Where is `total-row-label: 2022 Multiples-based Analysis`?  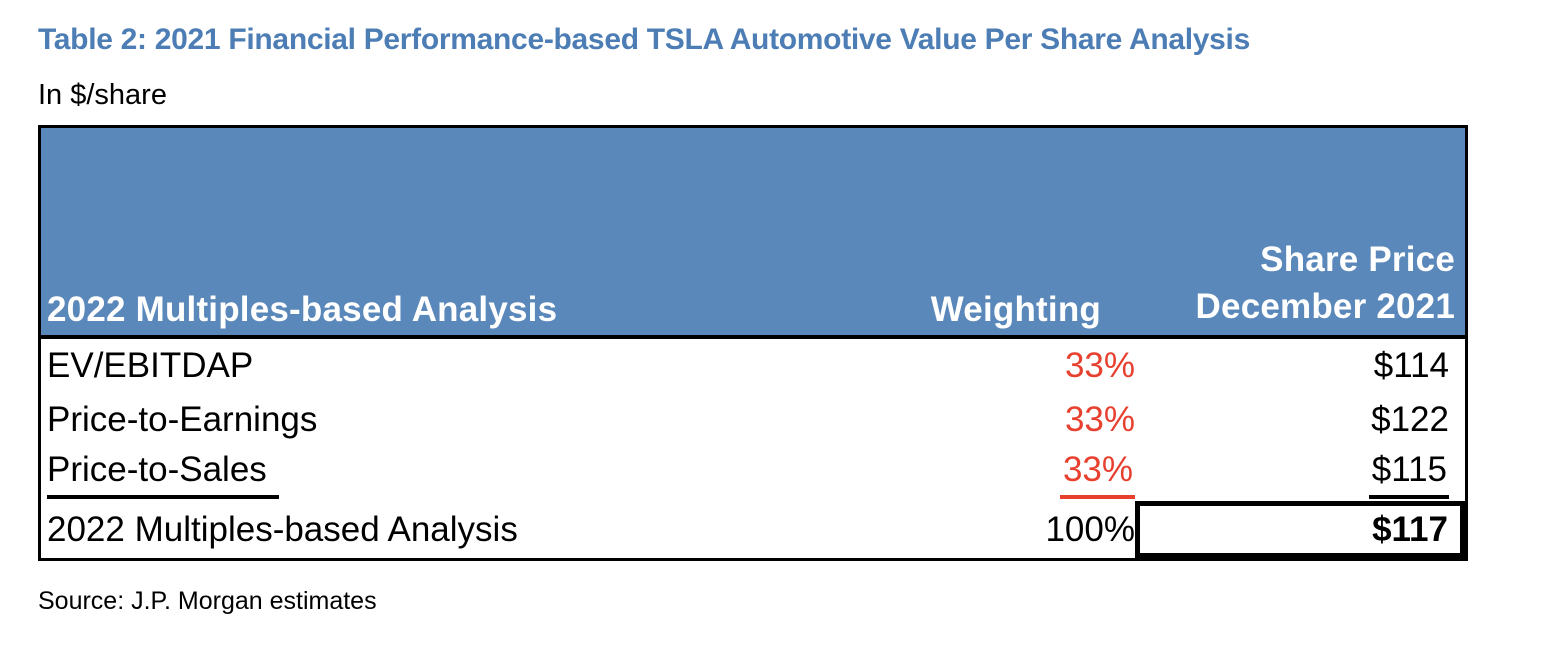 total-row-label: 2022 Multiples-based Analysis is located at coordinates (282, 529).